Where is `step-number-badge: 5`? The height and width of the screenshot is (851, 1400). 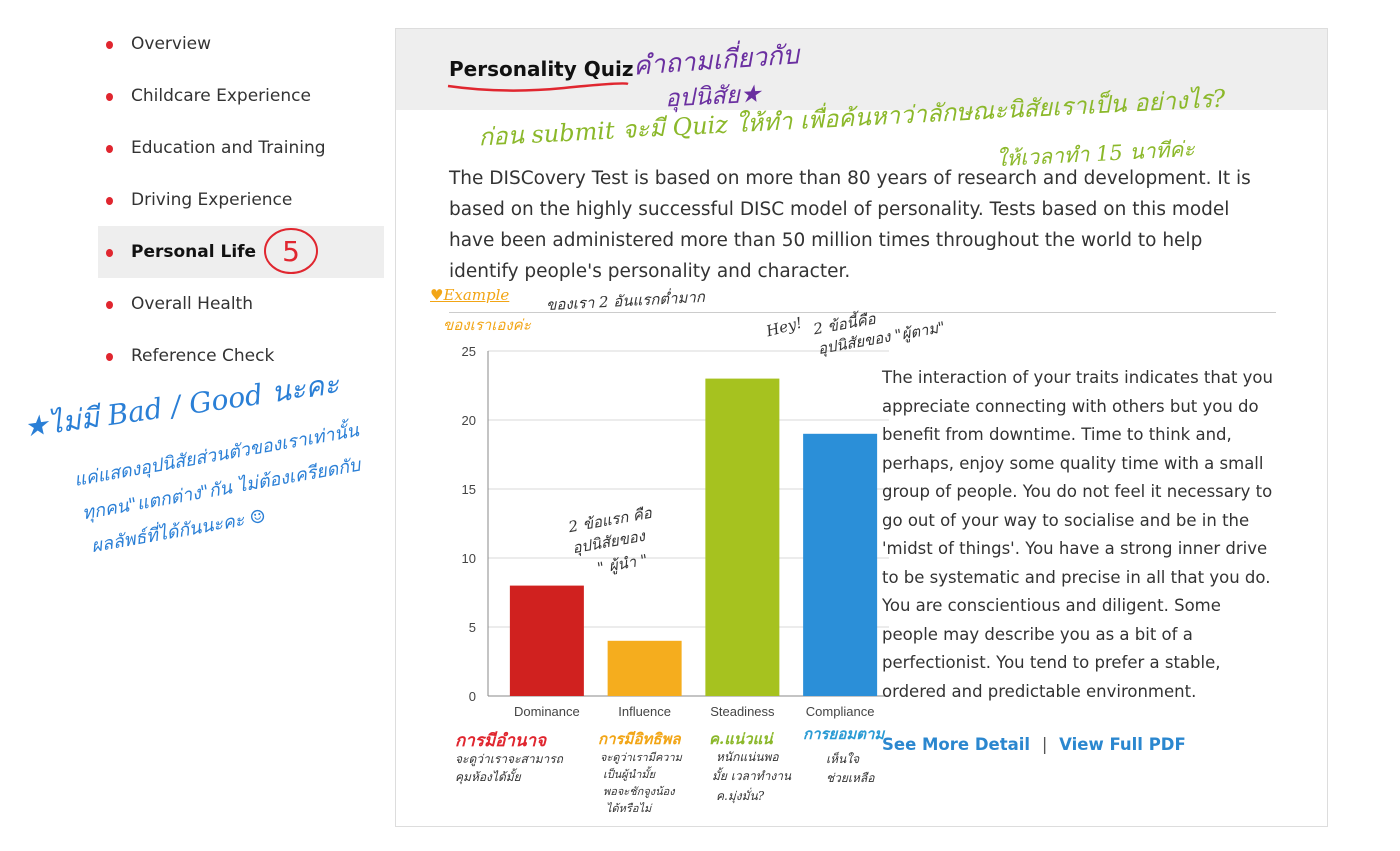 step-number-badge: 5 is located at coordinates (291, 251).